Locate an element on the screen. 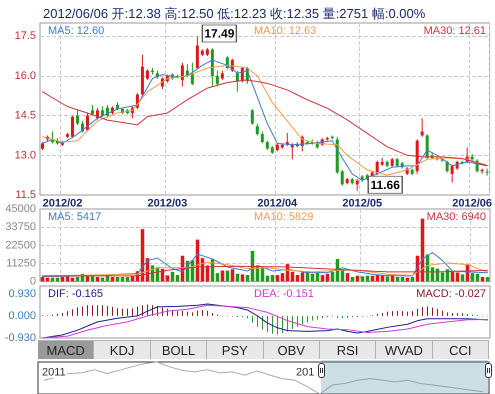 Image resolution: width=495 pixels, height=394 pixels. text: MA10: 5829 is located at coordinates (284, 217).